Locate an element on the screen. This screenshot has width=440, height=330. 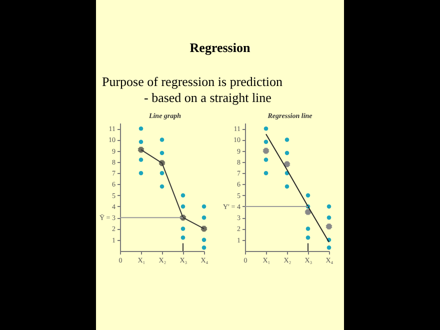
text: Regression is located at coordinates (220, 48).